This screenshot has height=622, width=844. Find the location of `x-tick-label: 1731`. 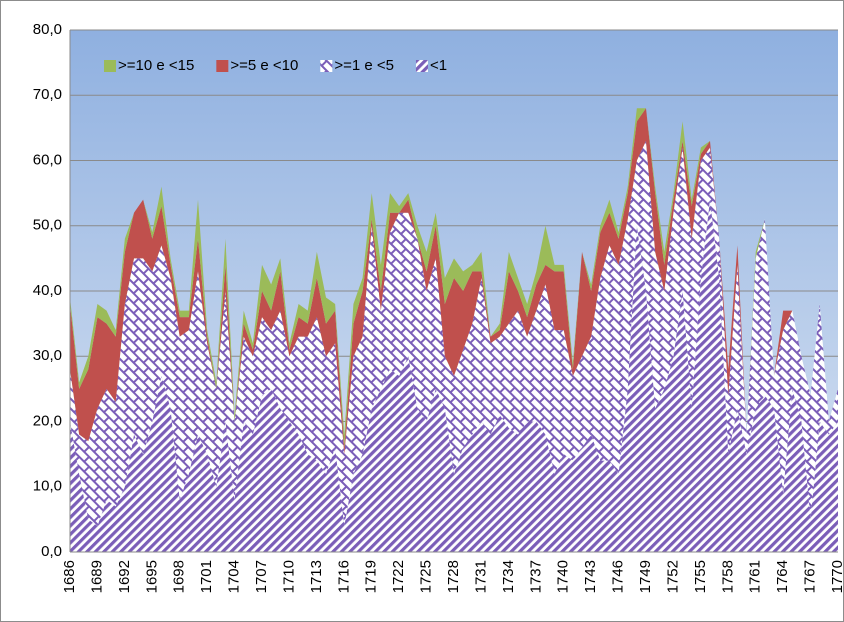

x-tick-label: 1731 is located at coordinates (480, 576).